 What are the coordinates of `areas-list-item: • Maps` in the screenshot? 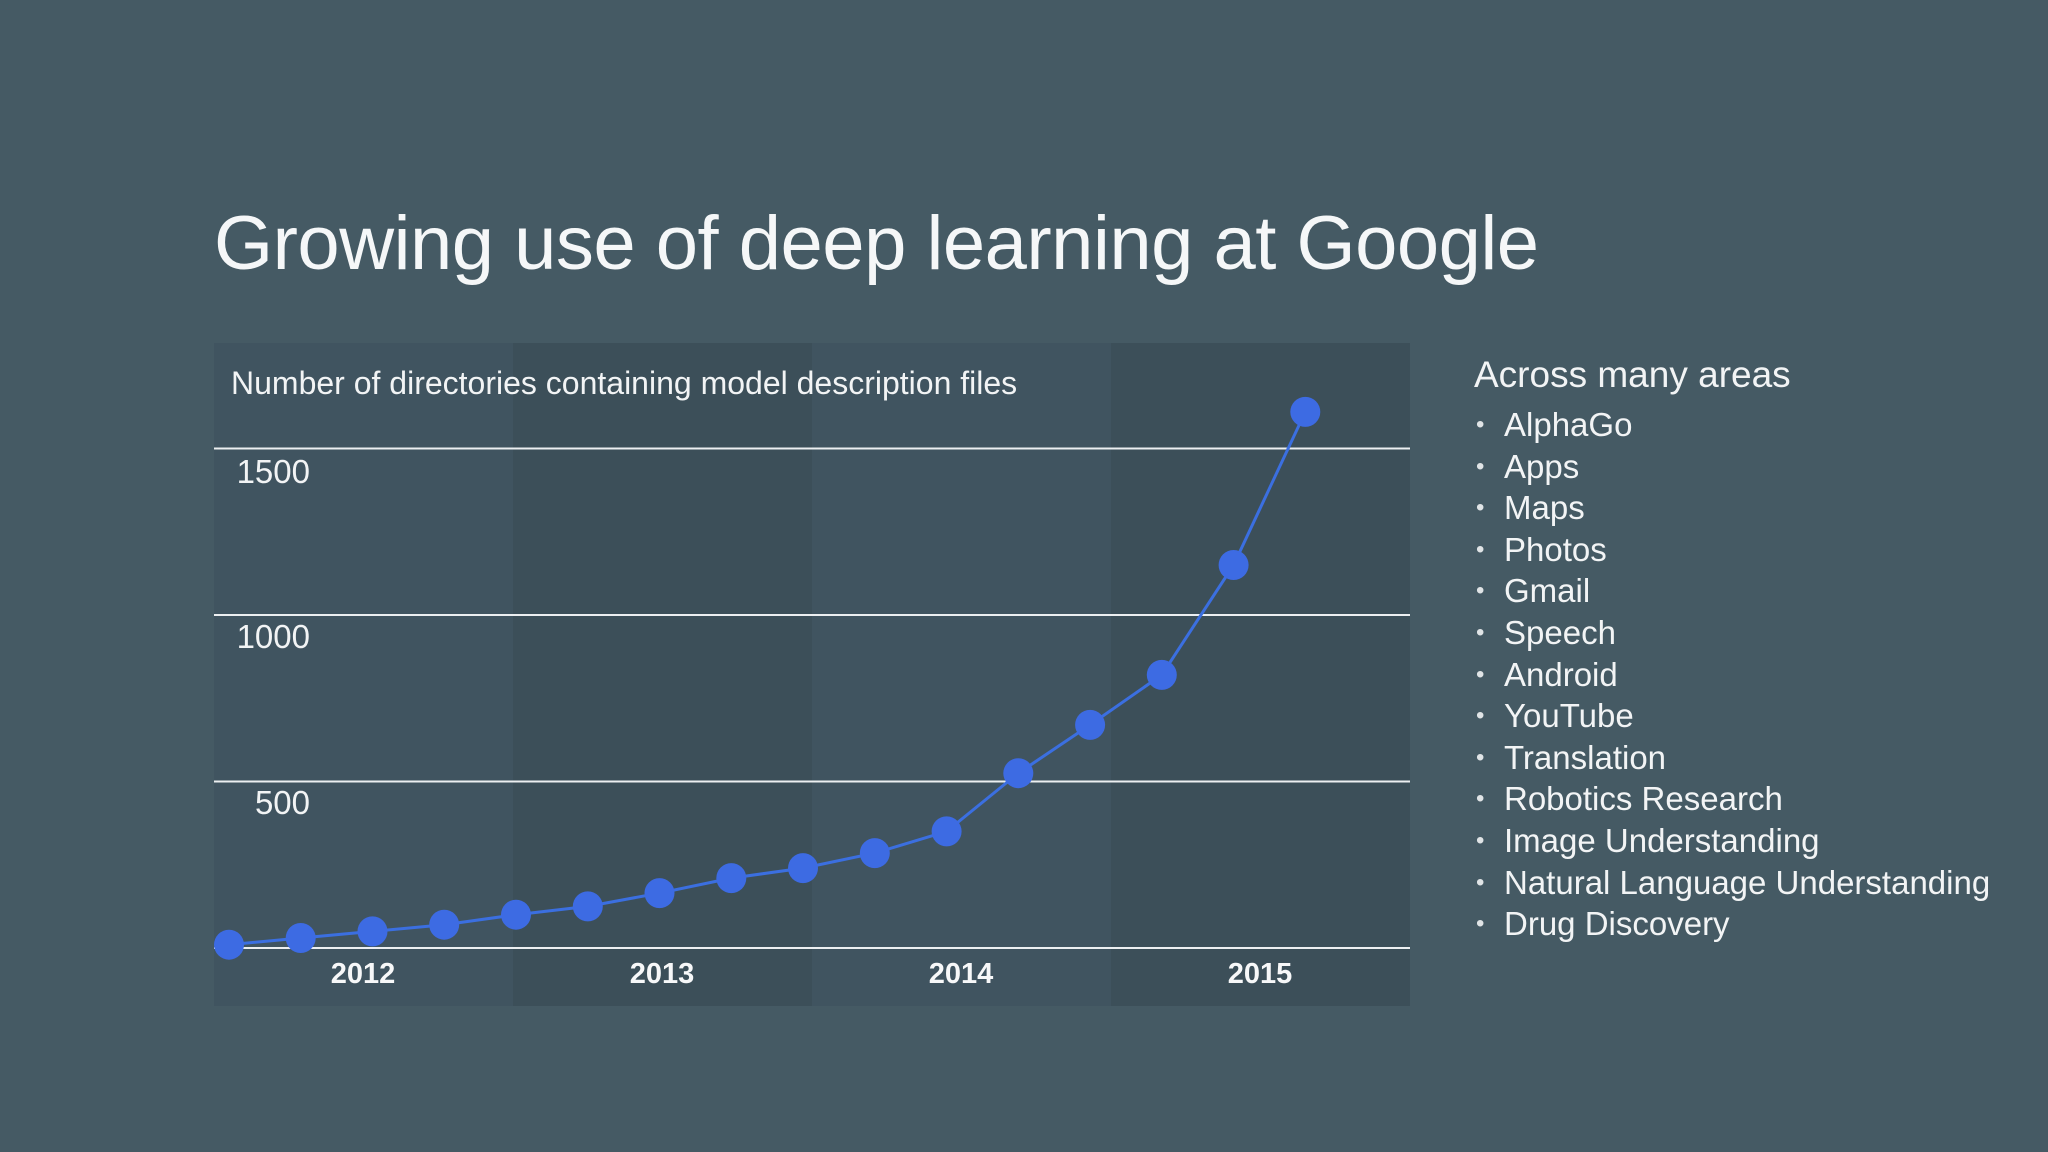 It's located at (1754, 508).